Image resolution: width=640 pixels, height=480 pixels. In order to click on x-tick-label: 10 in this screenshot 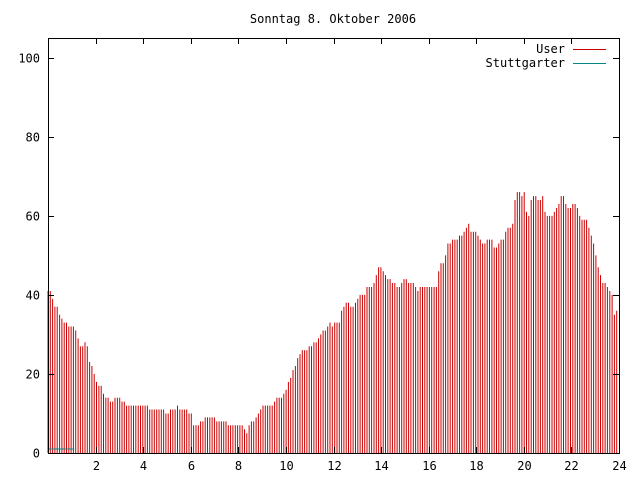, I will do `click(286, 466)`.